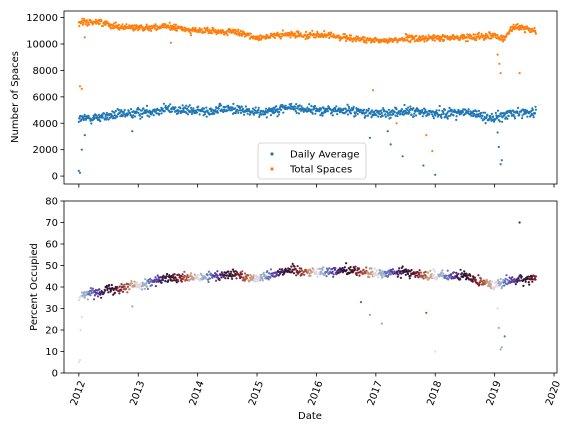 The image size is (576, 432). I want to click on x-tick-label: 2020, so click(553, 393).